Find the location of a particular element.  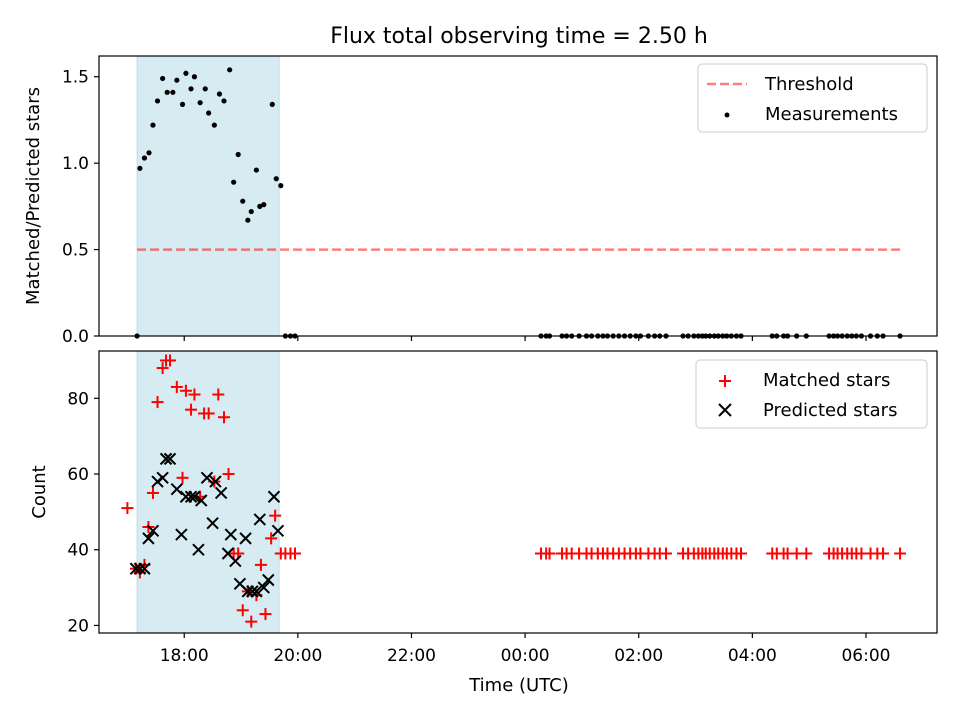

legend-predicted-swatch is located at coordinates (725, 410).